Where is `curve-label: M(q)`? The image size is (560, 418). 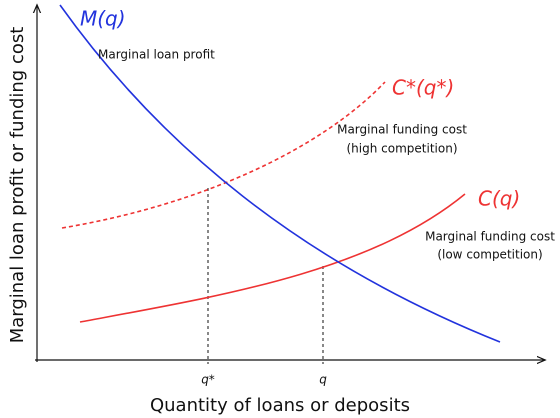
curve-label: M(q) is located at coordinates (103, 19).